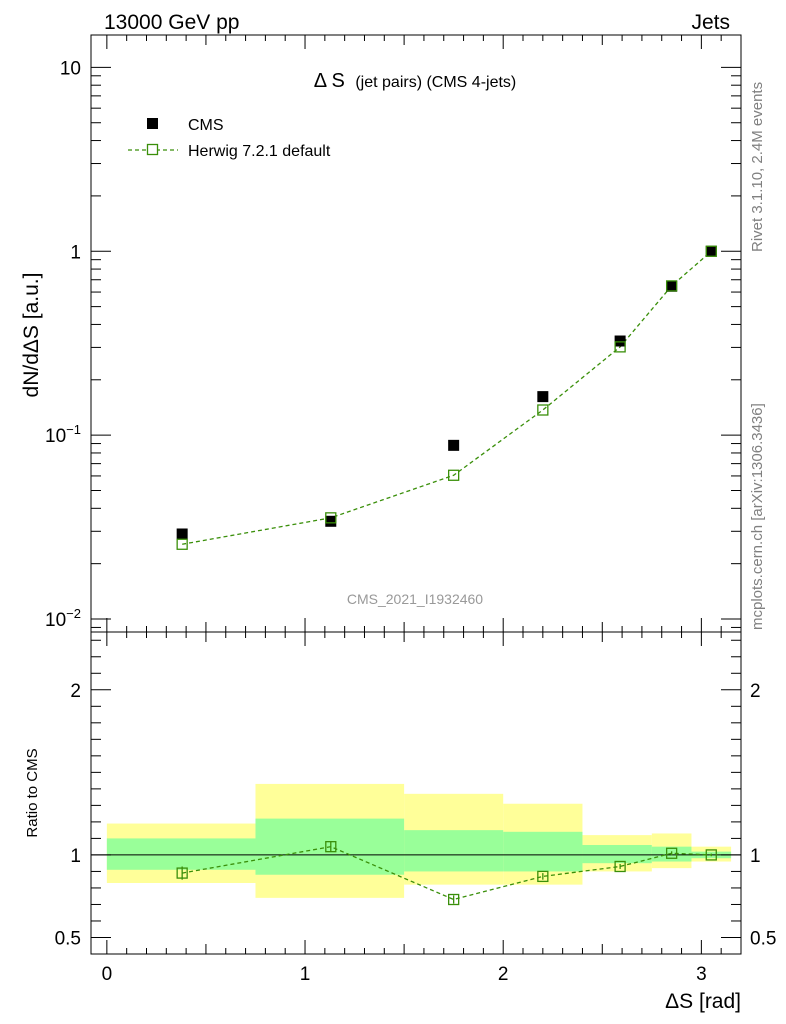 Image resolution: width=786 pixels, height=1024 pixels. I want to click on x-axis-label: ΔS [rad], so click(703, 1001).